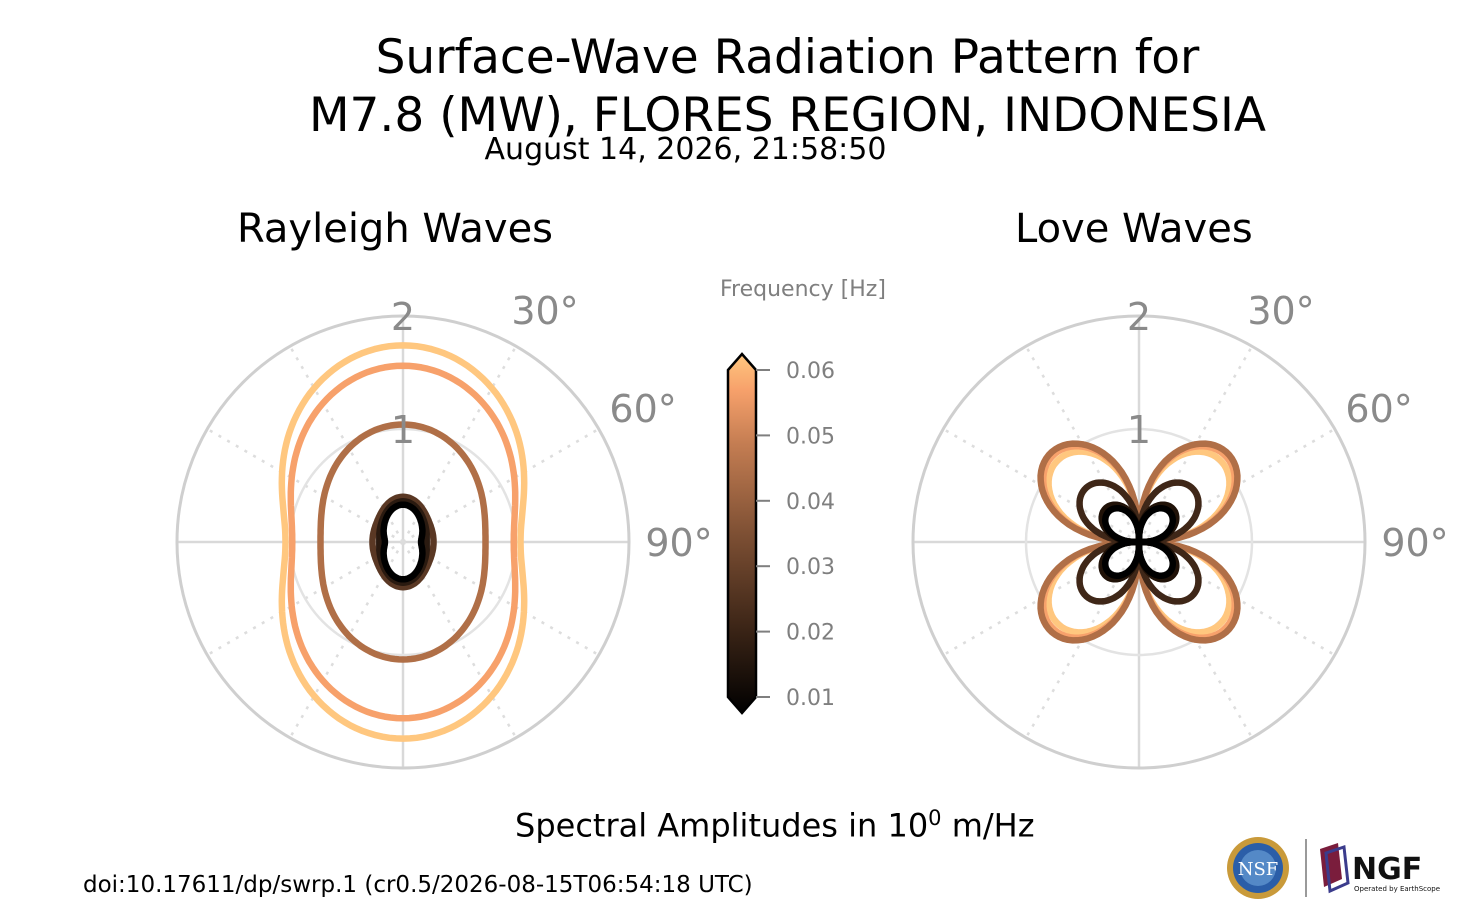 The image size is (1471, 921). I want to click on logos-svg: NSF NGF Operated by EarthScope, so click(1333, 868).